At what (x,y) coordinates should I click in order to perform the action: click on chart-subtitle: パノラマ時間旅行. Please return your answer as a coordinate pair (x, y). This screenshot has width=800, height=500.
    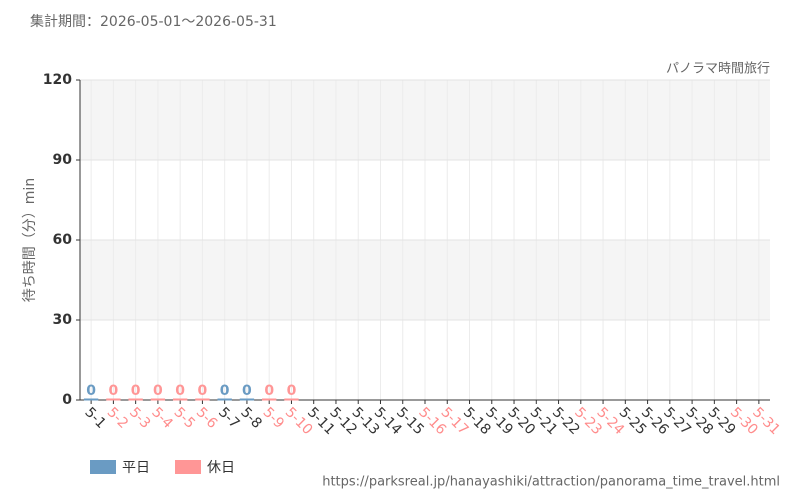
    Looking at the image, I should click on (718, 69).